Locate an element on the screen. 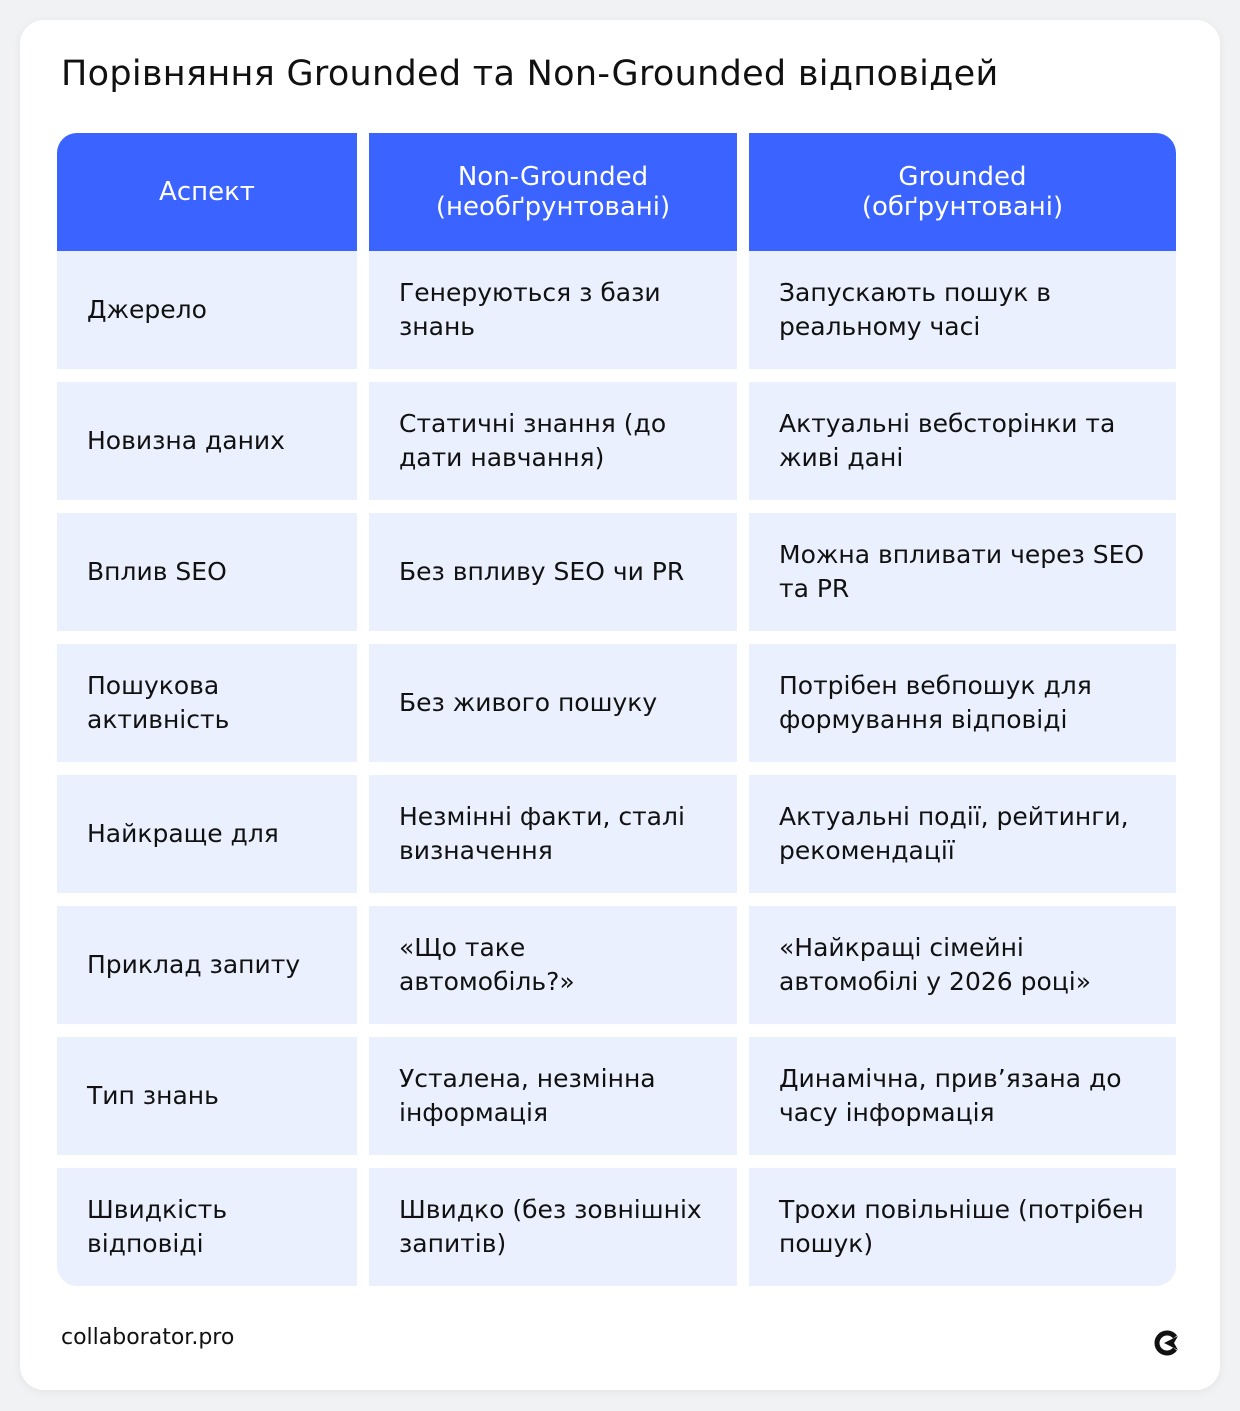 Image resolution: width=1240 pixels, height=1411 pixels. table-cell-aspect: Вплив SEO is located at coordinates (207, 572).